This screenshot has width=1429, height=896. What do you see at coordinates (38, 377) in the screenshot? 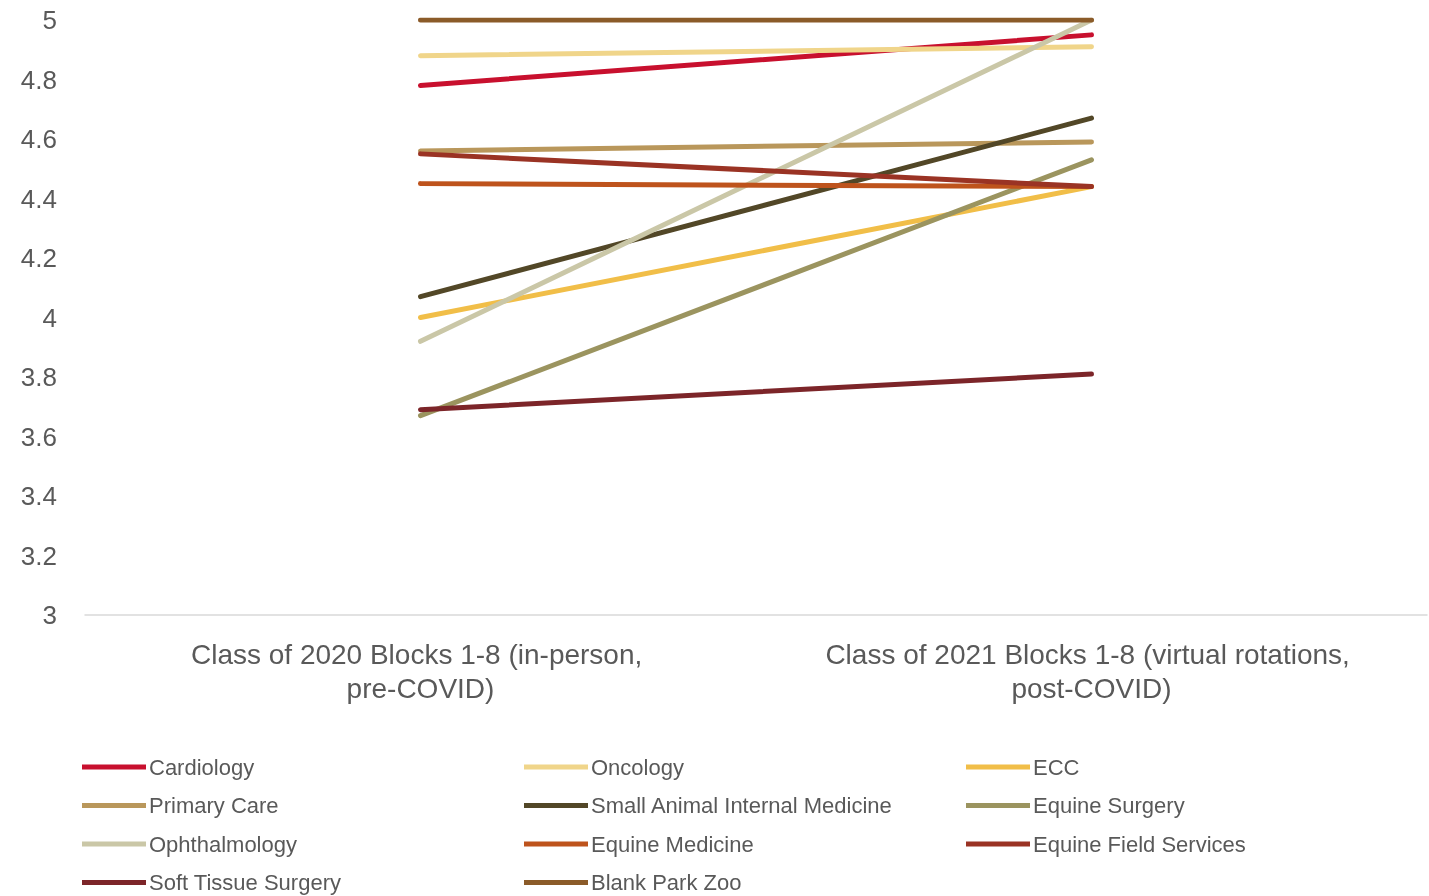
I see `y-tick-label: 3.8` at bounding box center [38, 377].